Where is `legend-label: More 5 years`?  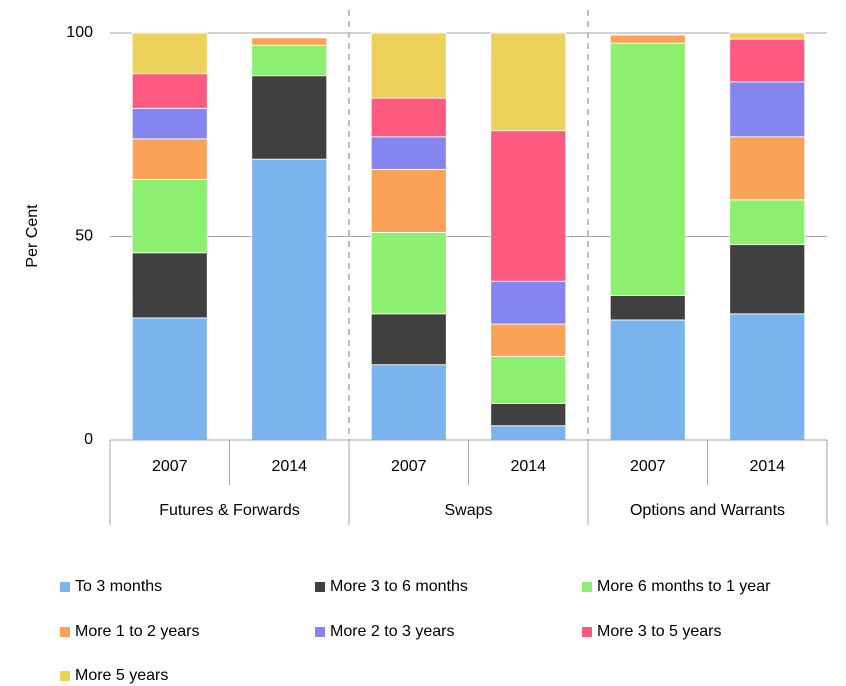 legend-label: More 5 years is located at coordinates (121, 675).